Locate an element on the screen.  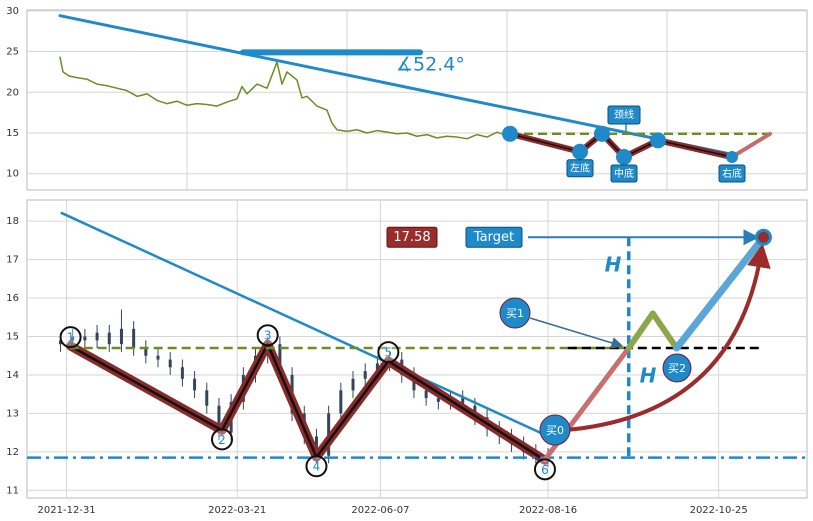
pivot-label: 3 is located at coordinates (268, 336).